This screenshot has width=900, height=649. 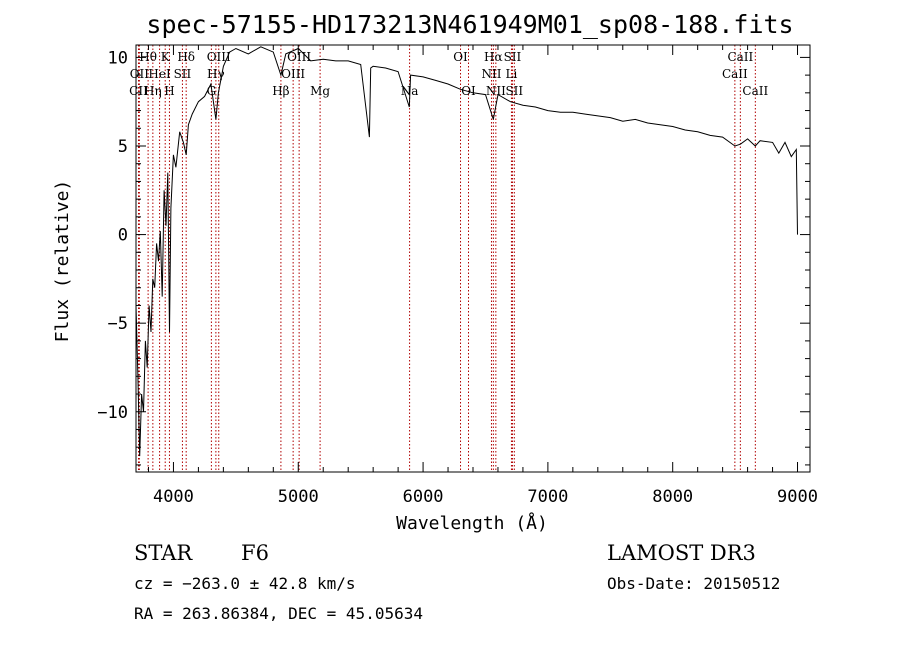 I want to click on spectral-line-label: Hγ, so click(x=216, y=74).